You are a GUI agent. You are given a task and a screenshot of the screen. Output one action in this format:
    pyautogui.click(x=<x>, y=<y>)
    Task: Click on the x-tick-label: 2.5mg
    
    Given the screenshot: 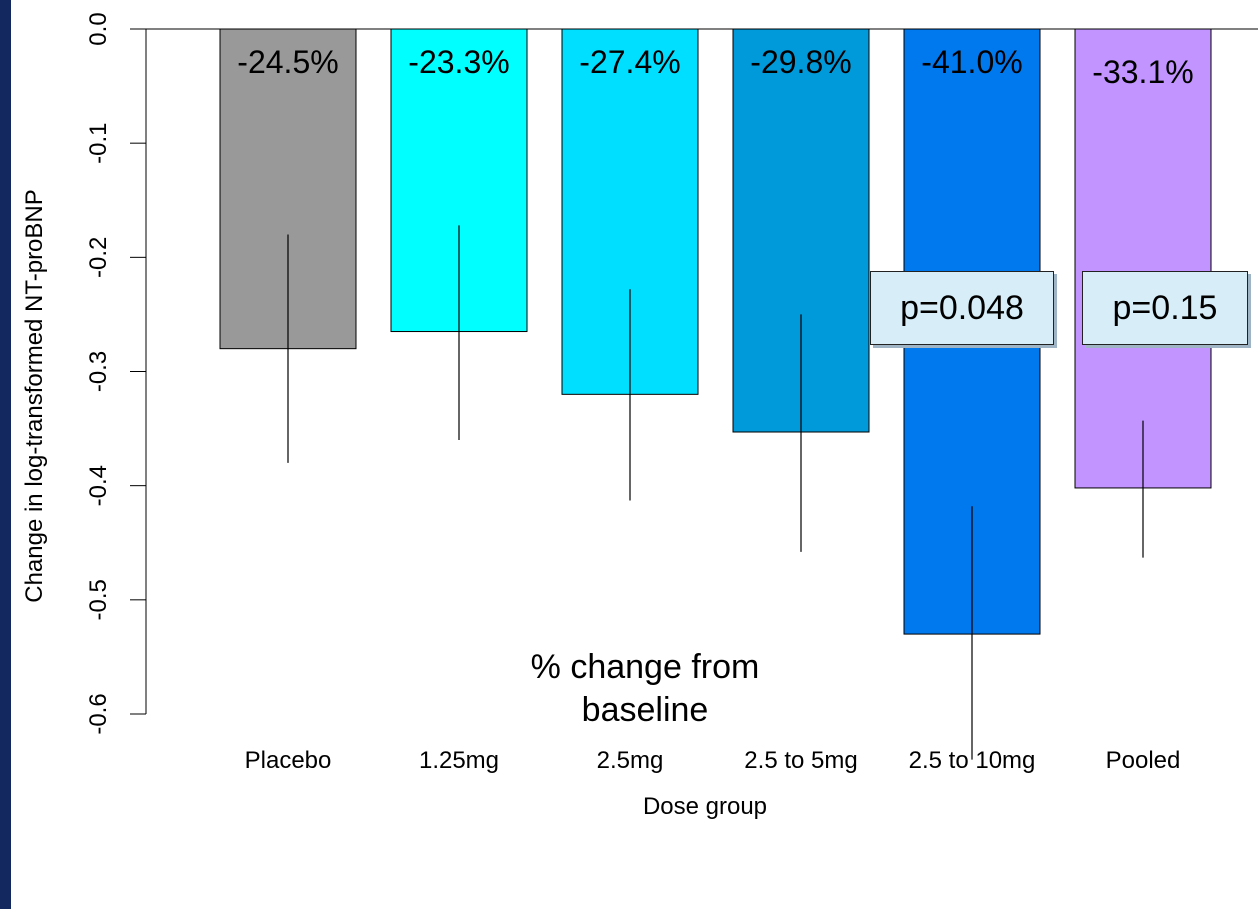 What is the action you would take?
    pyautogui.click(x=630, y=760)
    